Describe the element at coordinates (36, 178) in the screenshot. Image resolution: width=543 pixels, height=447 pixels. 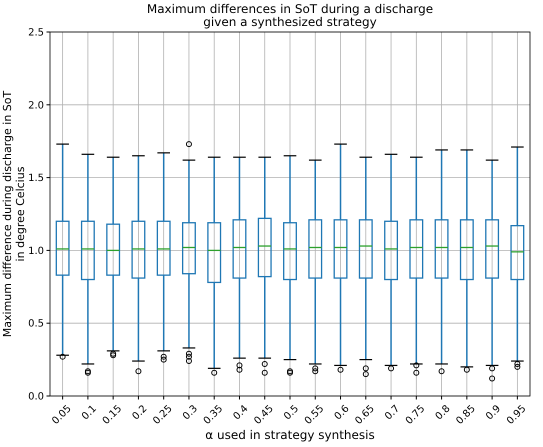
I see `y-tick-label: 1.5` at that location.